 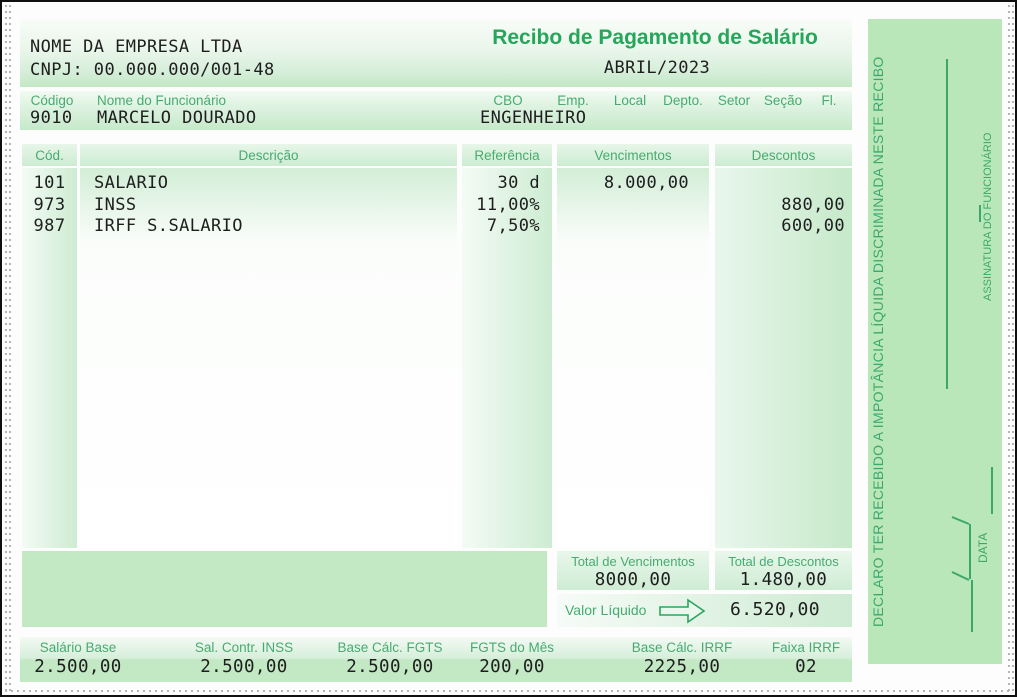 I want to click on col-header-vencimentos: Vencimentos, so click(x=633, y=155).